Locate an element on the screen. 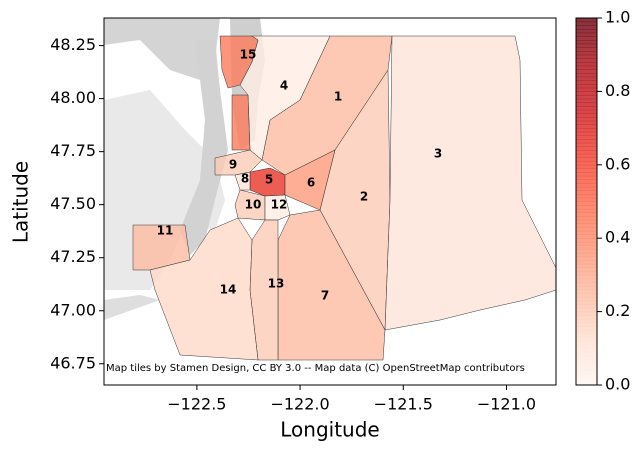 Image resolution: width=644 pixels, height=456 pixels. x-tick-label: −122.5 is located at coordinates (196, 404).